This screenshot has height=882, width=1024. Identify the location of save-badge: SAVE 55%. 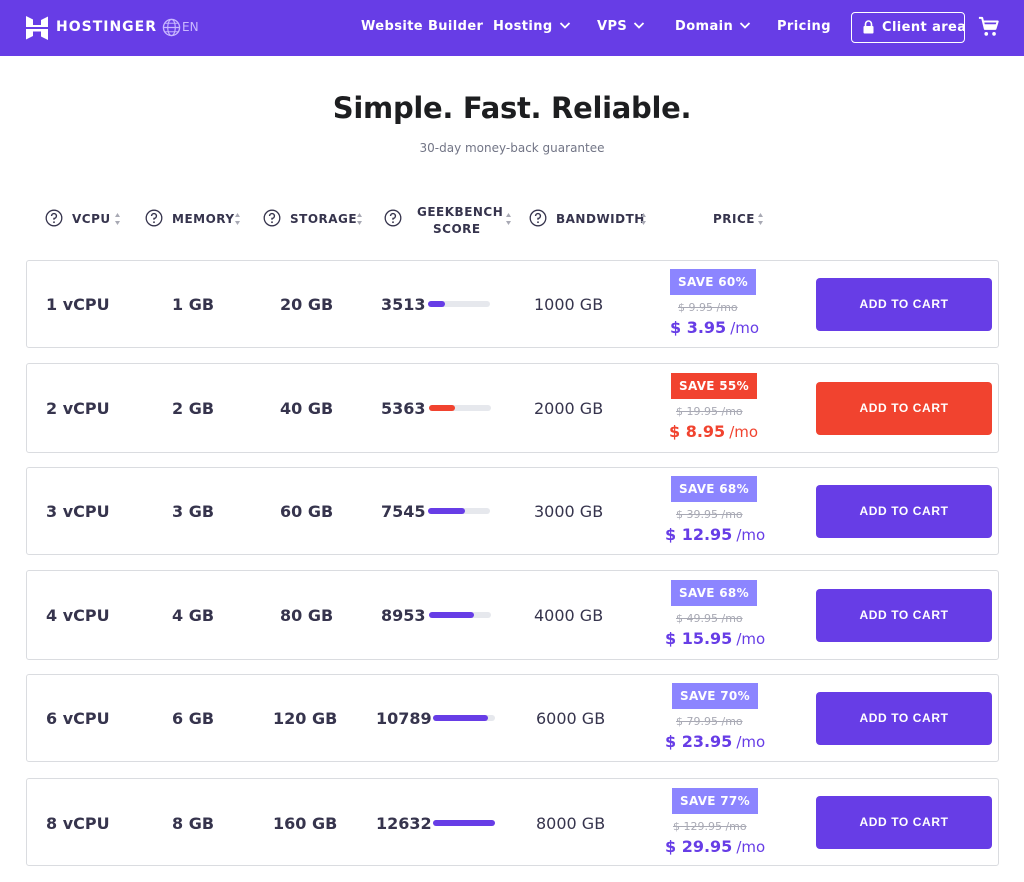
(714, 386).